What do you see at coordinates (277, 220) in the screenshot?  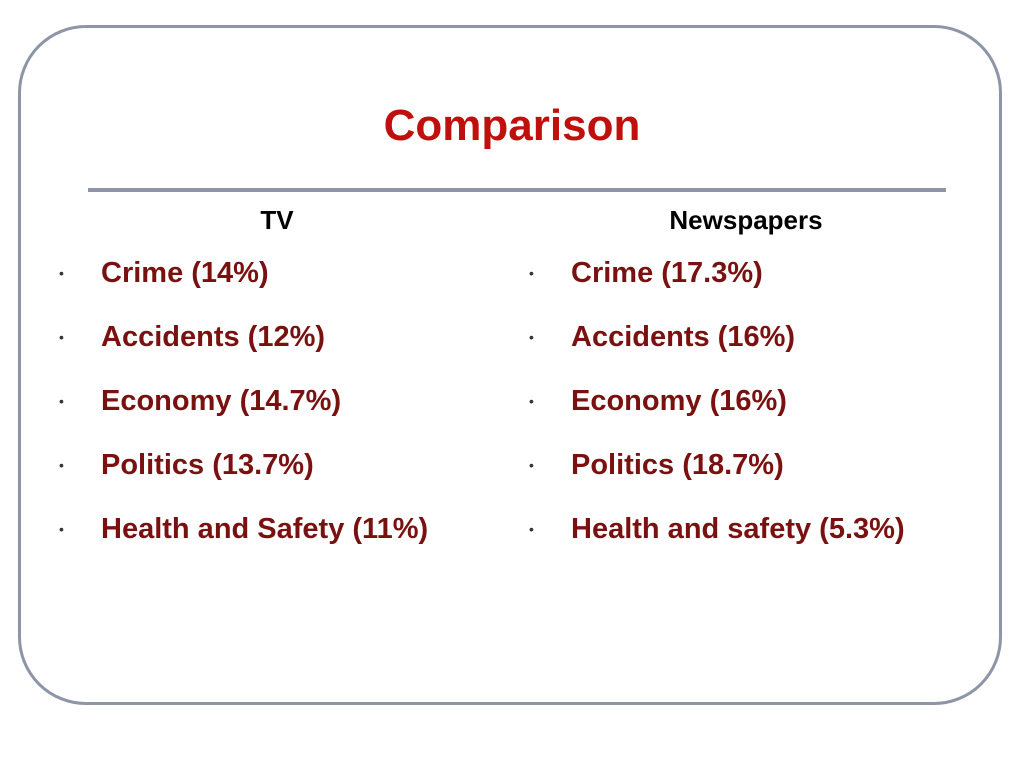 I see `column-heading-tv: TV` at bounding box center [277, 220].